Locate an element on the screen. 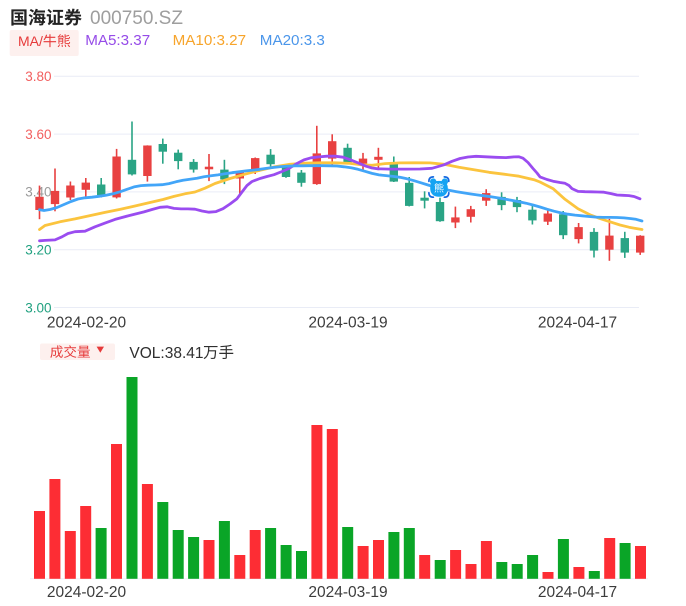 This screenshot has height=606, width=686. svg-text: 000750.SZ is located at coordinates (136, 18).